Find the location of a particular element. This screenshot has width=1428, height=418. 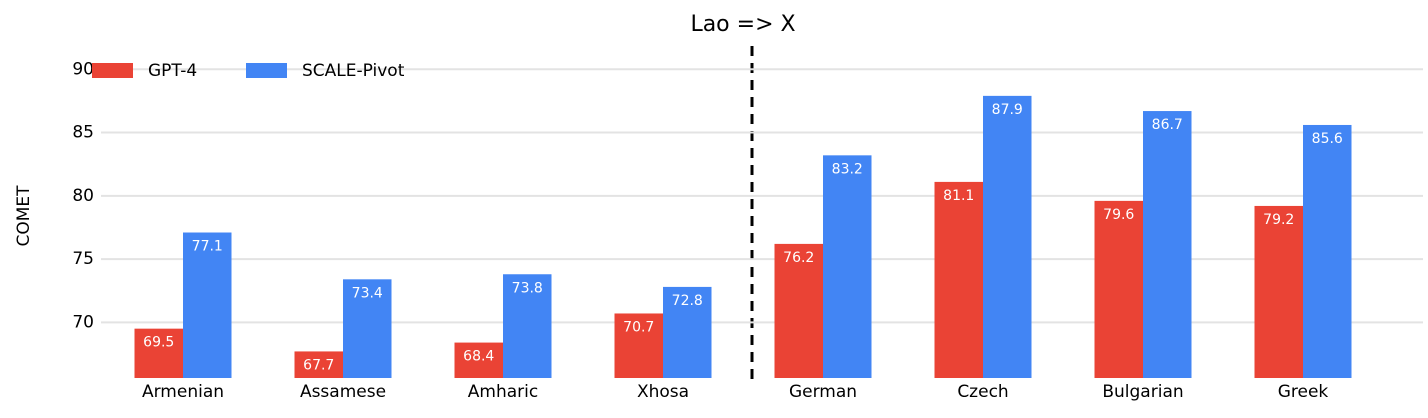

x-tick-label: Bulgarian is located at coordinates (1142, 392).